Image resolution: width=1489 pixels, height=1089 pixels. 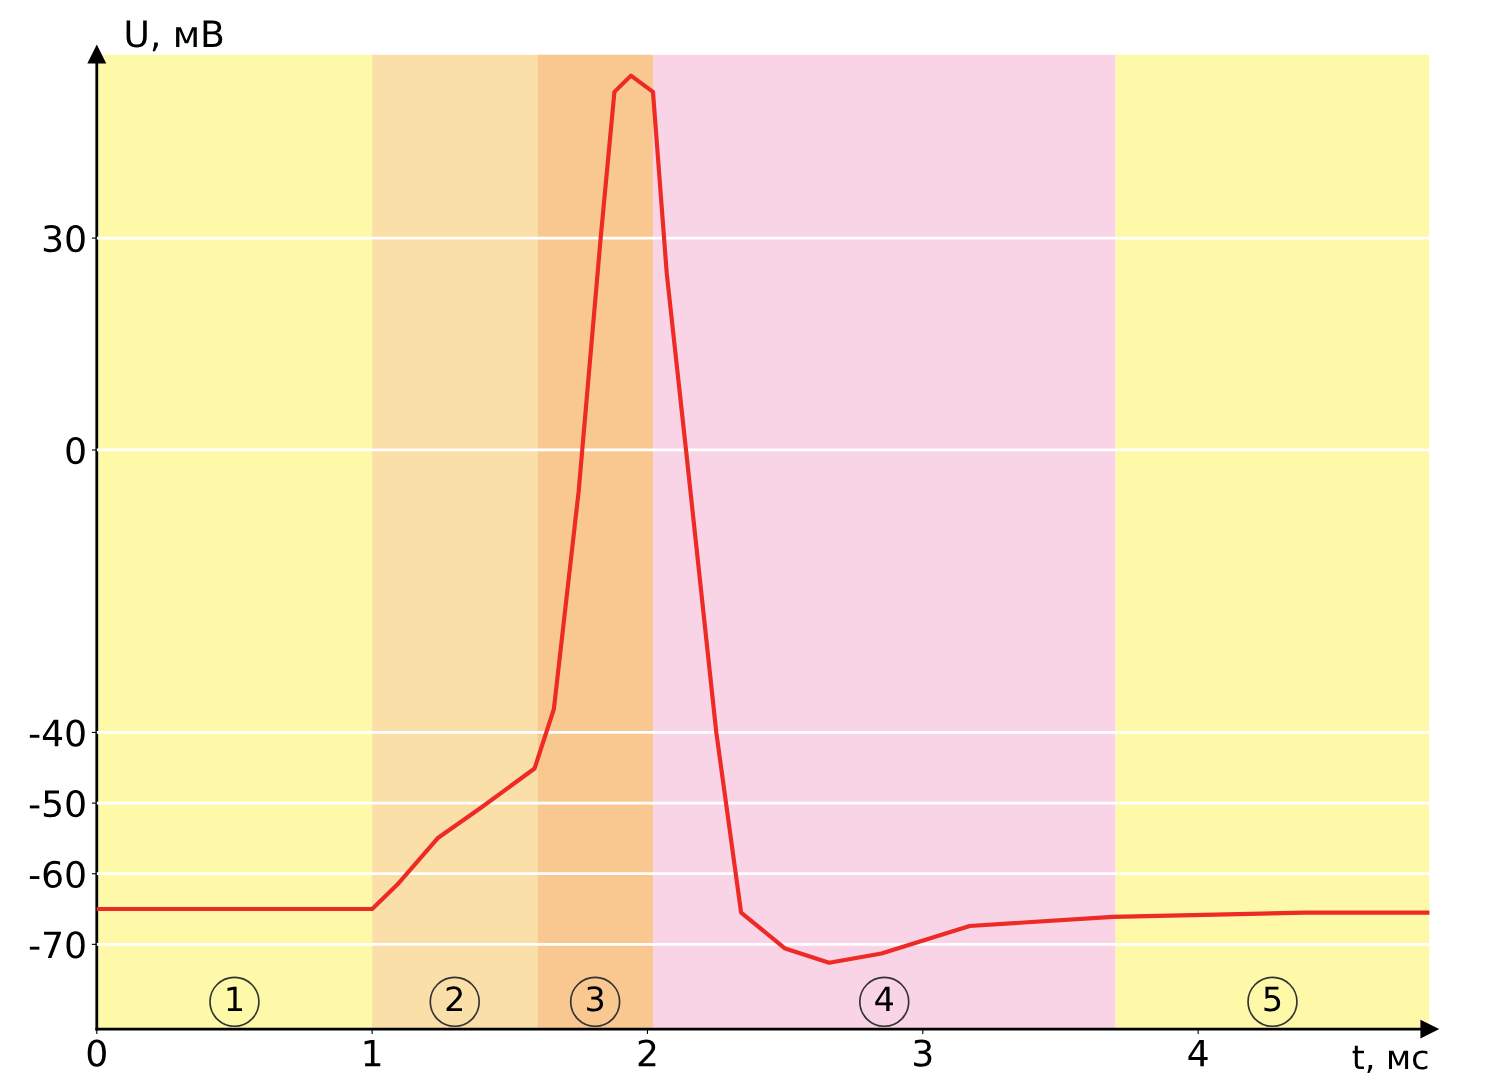 What do you see at coordinates (372, 1053) in the screenshot?
I see `x-tick-label: 1` at bounding box center [372, 1053].